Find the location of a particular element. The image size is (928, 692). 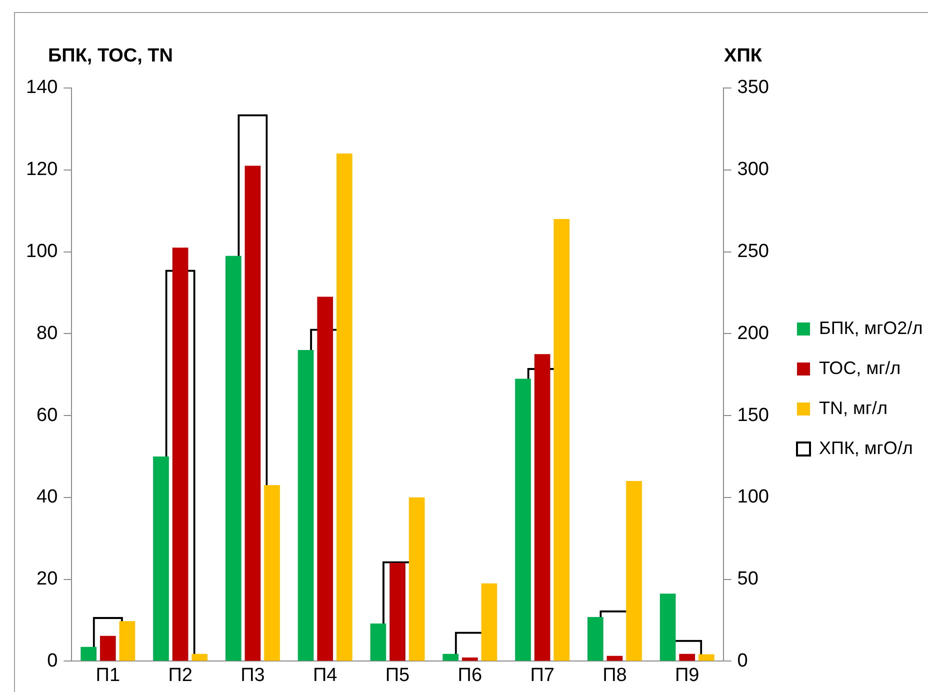

y2-tick-label: 350 is located at coordinates (753, 87).